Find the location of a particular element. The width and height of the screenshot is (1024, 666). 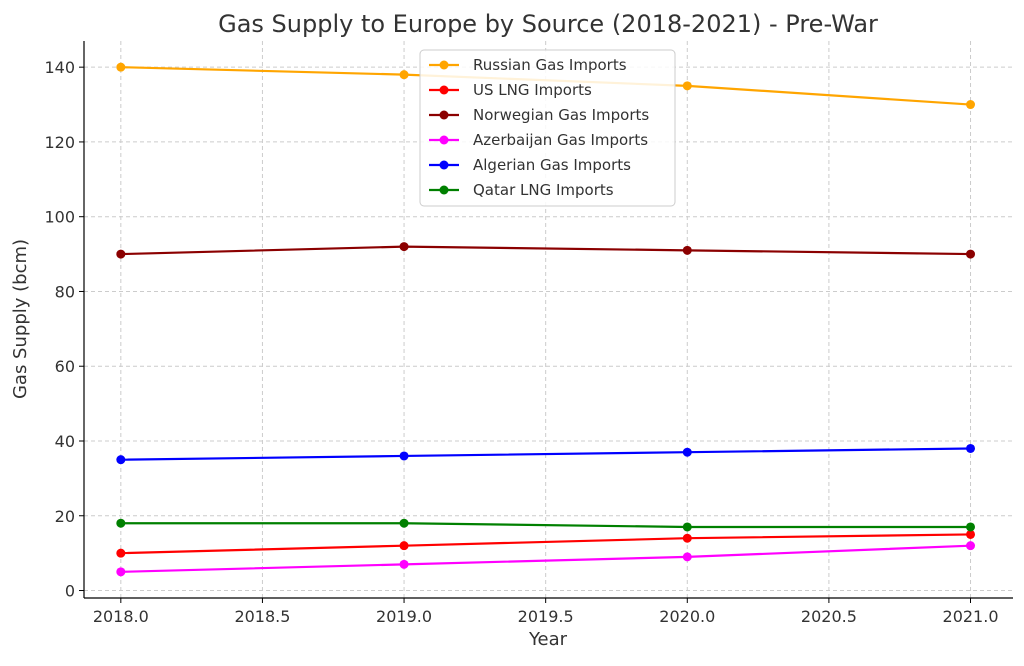

legend-item: Norwegian Gas Imports is located at coordinates (539, 115).